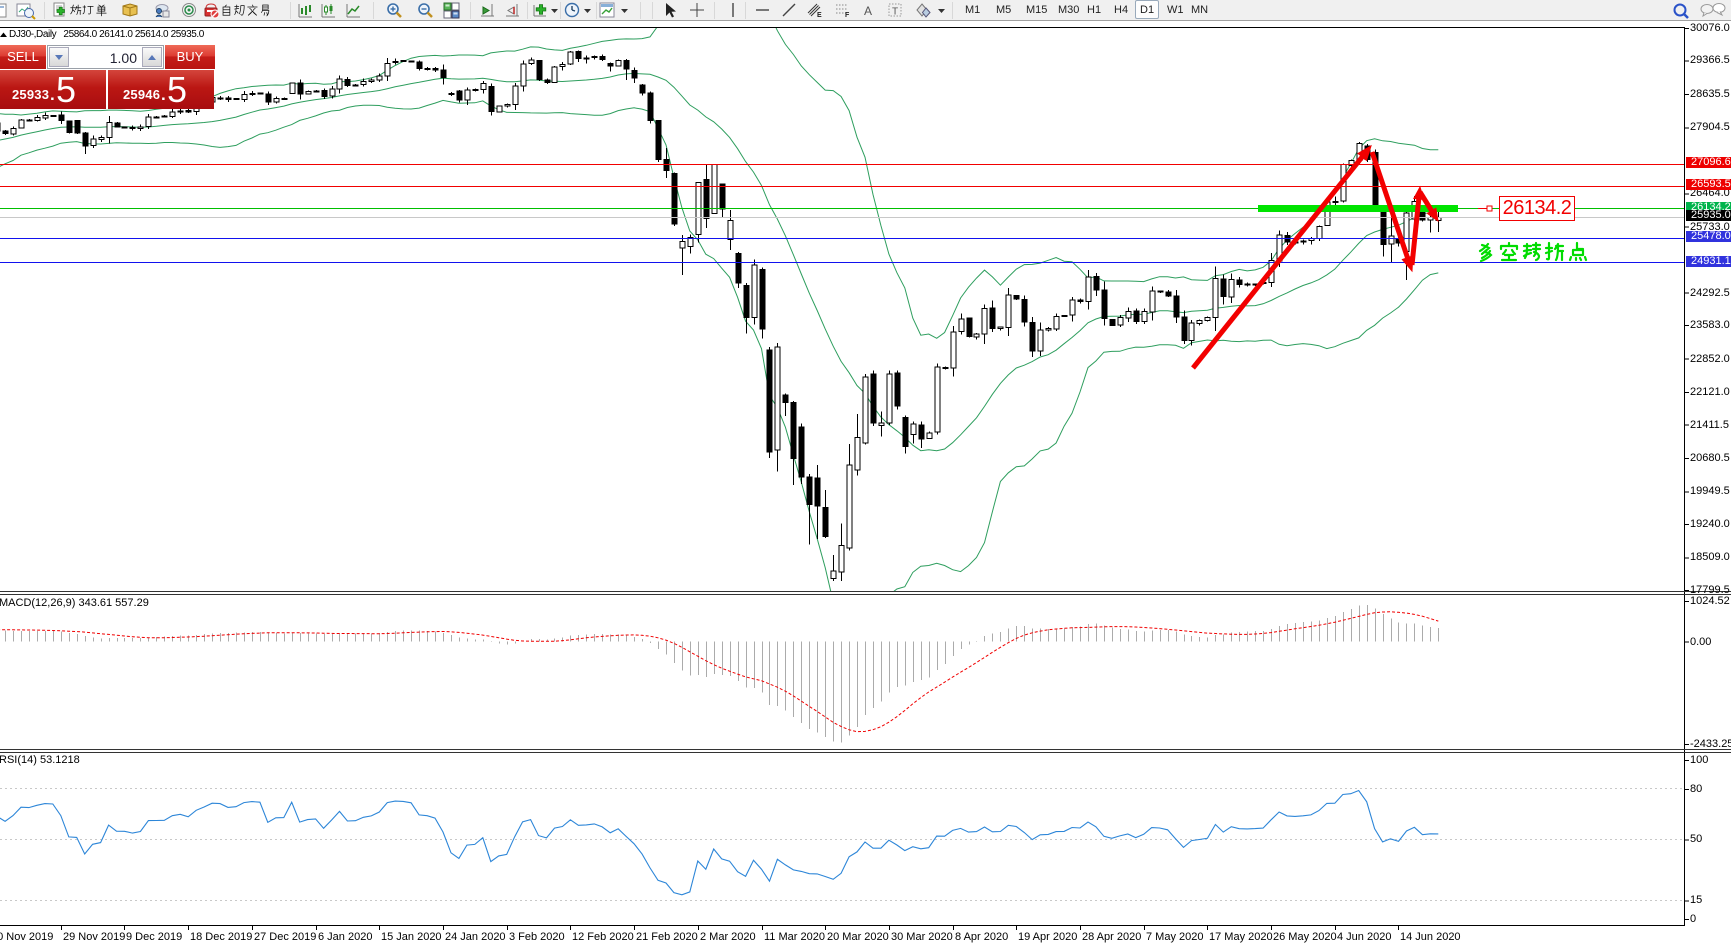 The height and width of the screenshot is (945, 1731). I want to click on svg-text: F, so click(847, 15).